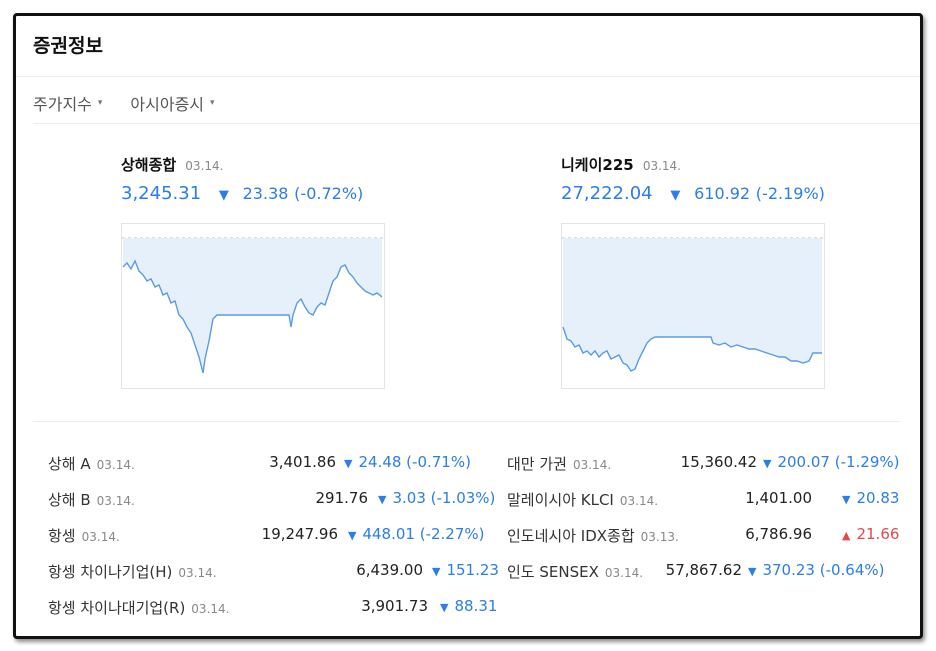  I want to click on tab-stock-index: 주가지수 ▾, so click(67, 103).